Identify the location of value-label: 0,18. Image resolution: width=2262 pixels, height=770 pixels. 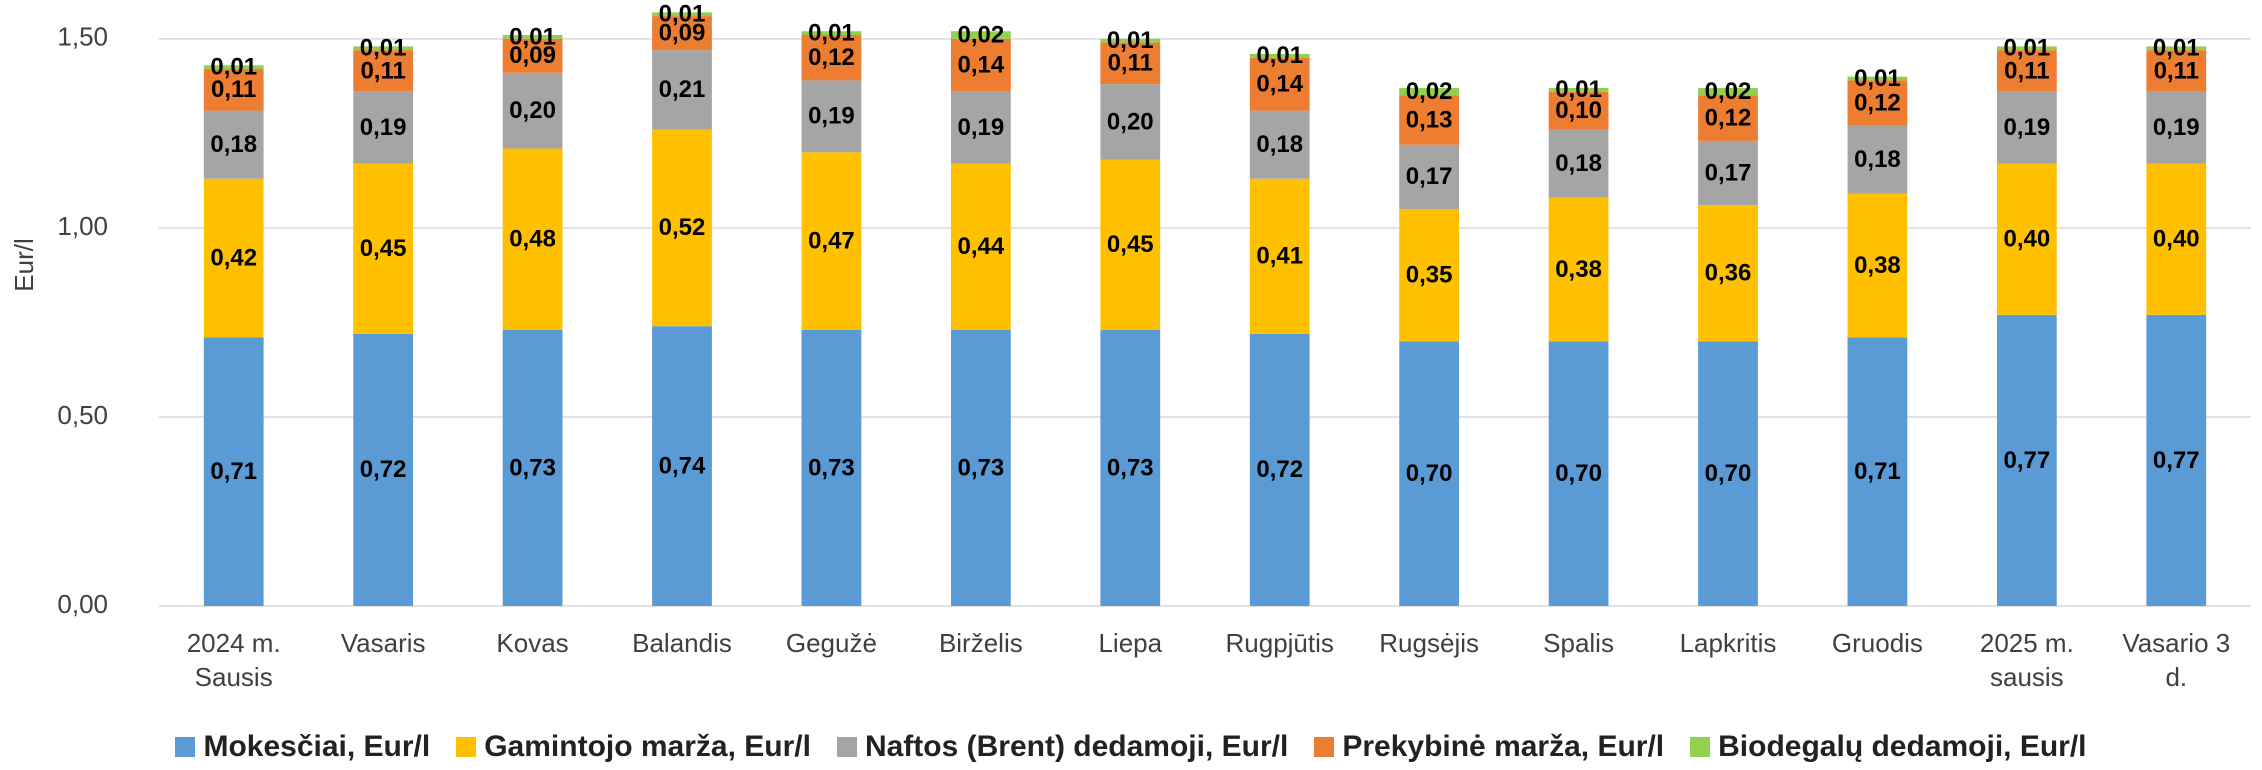
(1877, 159).